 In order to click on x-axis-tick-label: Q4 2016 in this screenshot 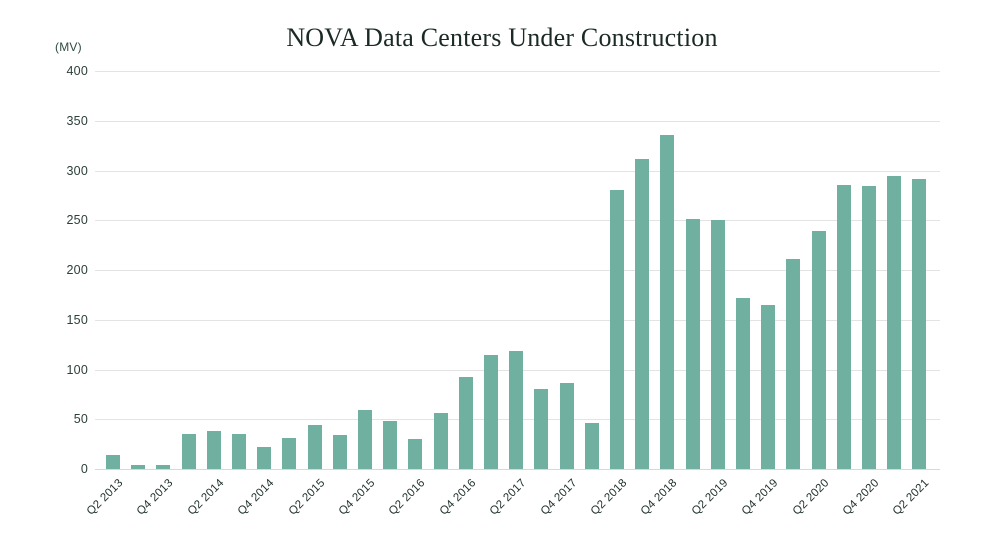, I will do `click(458, 497)`.